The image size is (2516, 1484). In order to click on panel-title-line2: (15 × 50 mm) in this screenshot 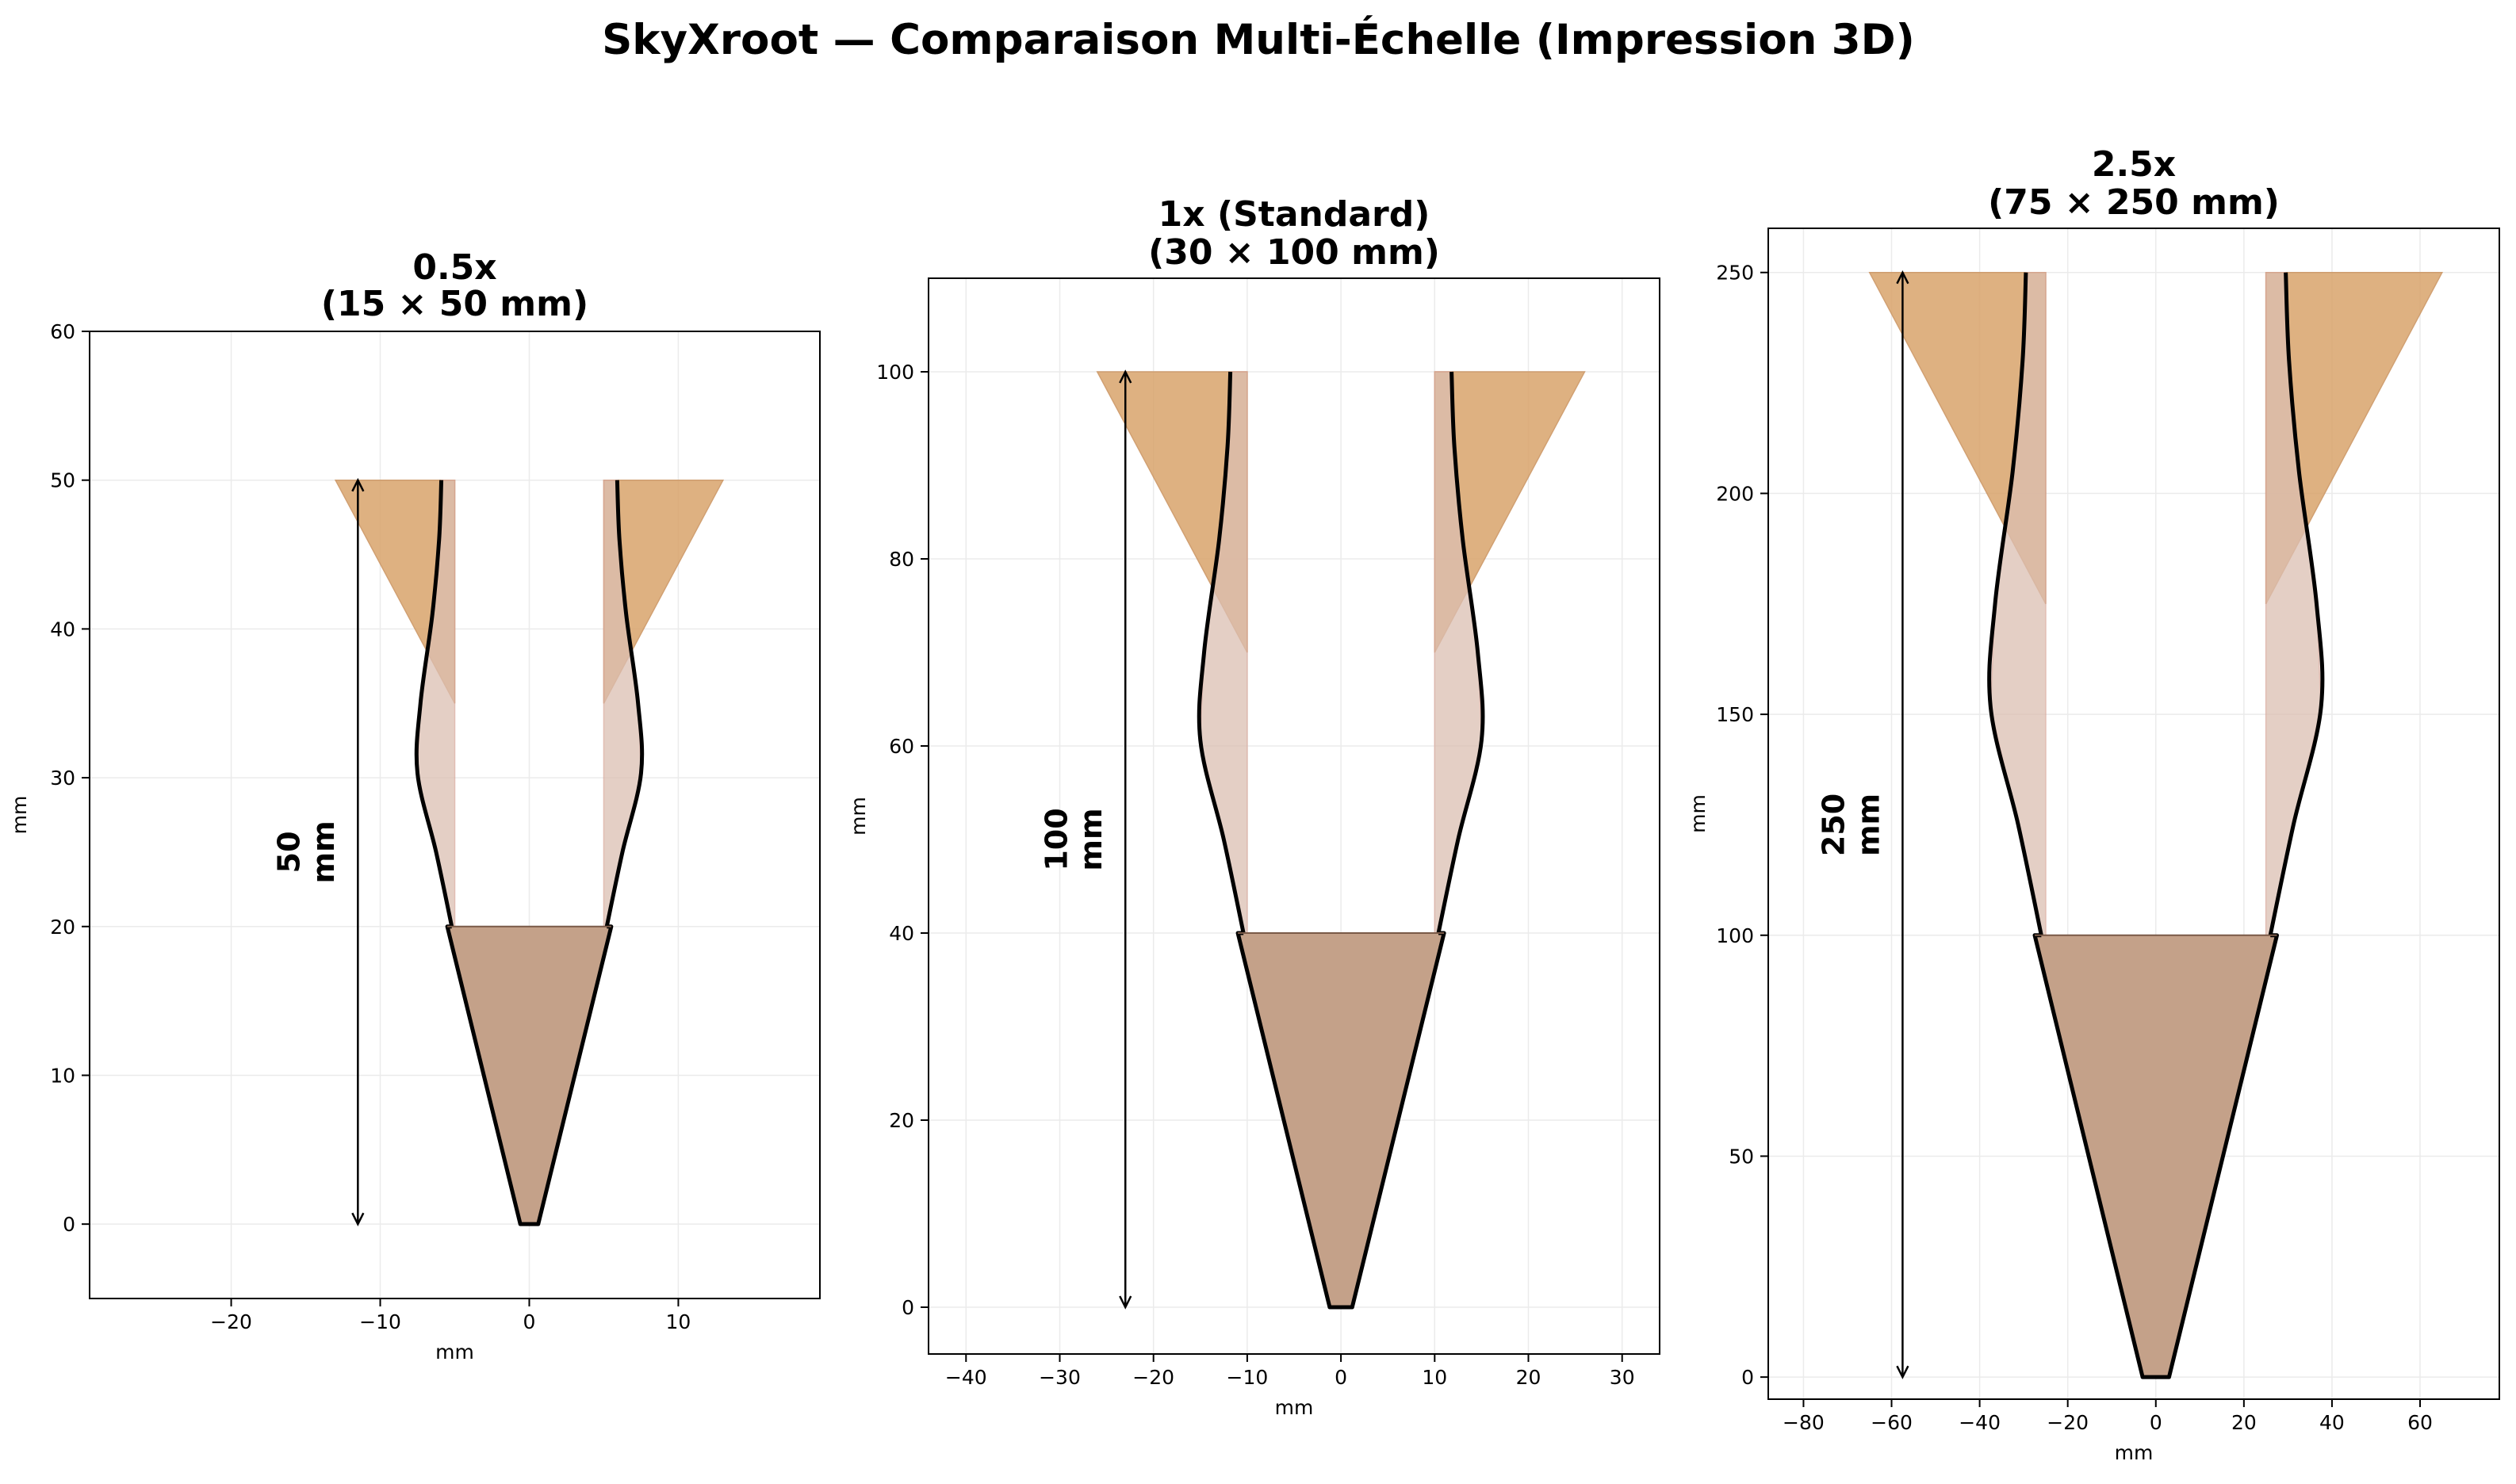, I will do `click(454, 304)`.